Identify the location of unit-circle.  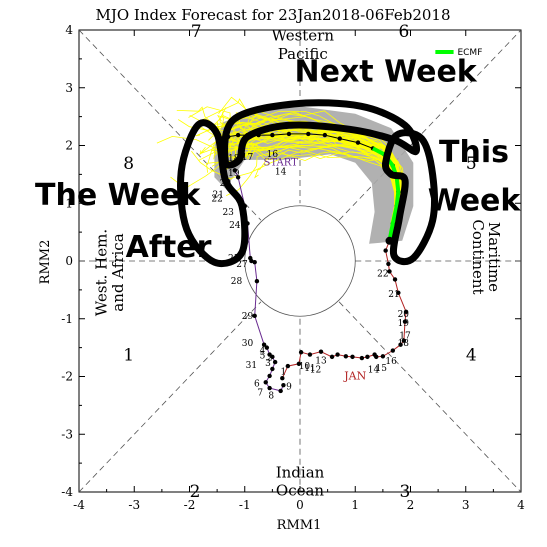
(300, 261).